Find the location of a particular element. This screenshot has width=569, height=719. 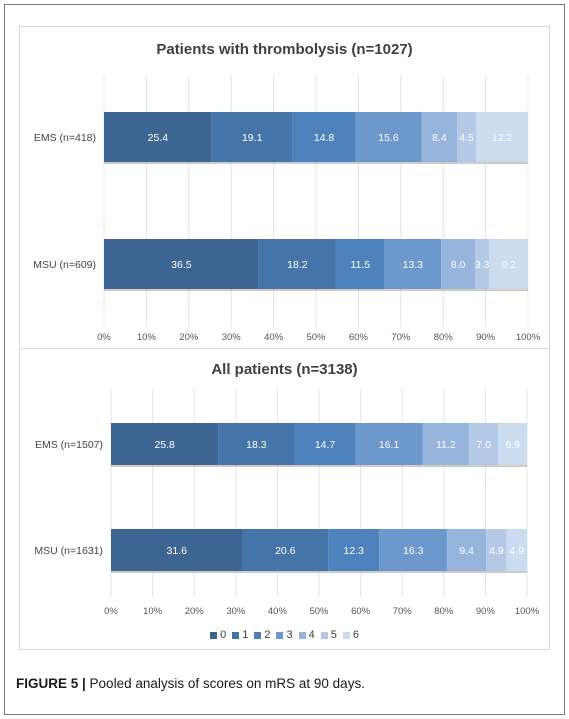

legend-item: 6 is located at coordinates (350, 635).